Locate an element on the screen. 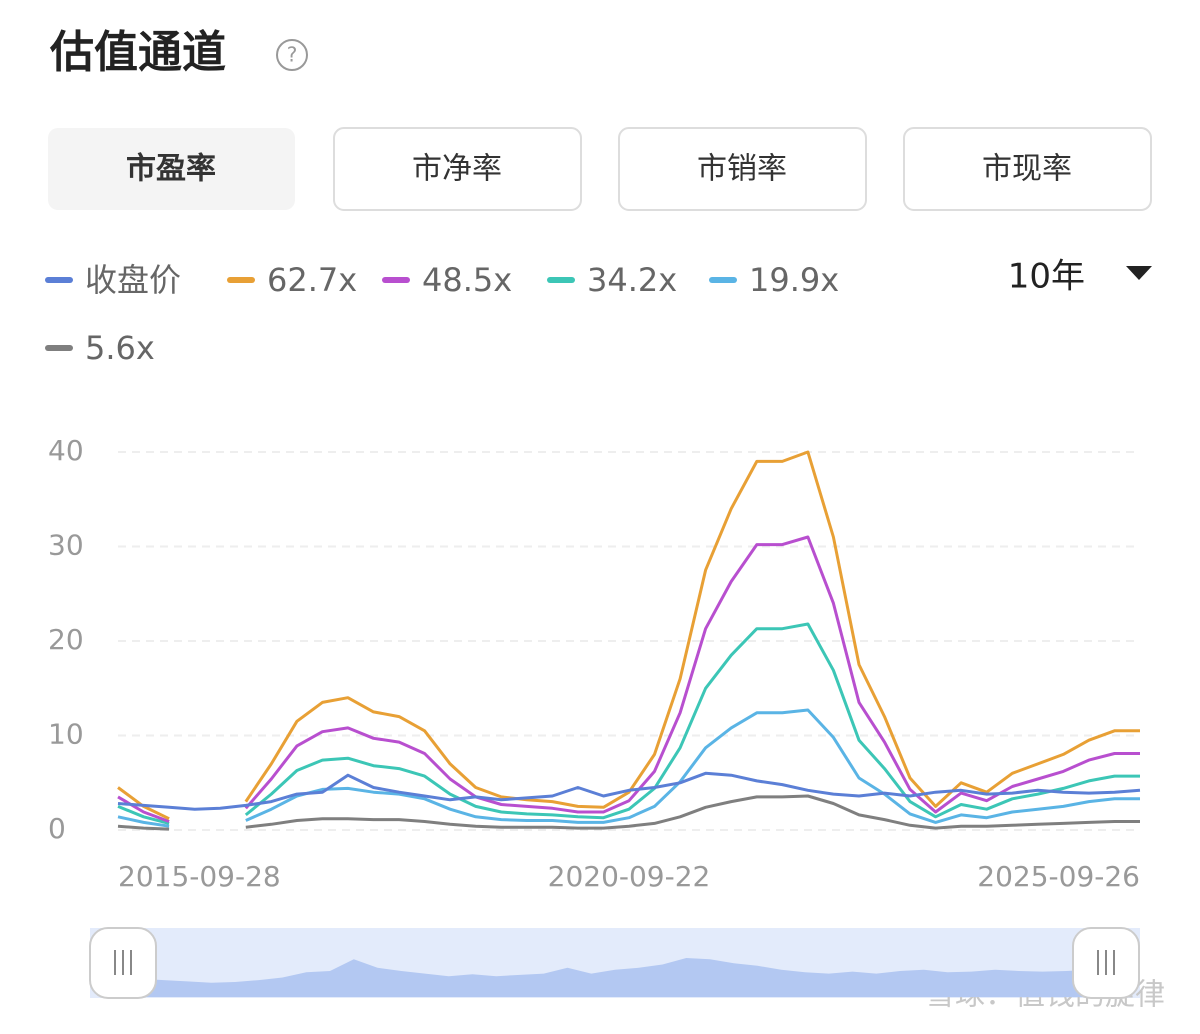  legend-label: 收盘价 is located at coordinates (133, 280).